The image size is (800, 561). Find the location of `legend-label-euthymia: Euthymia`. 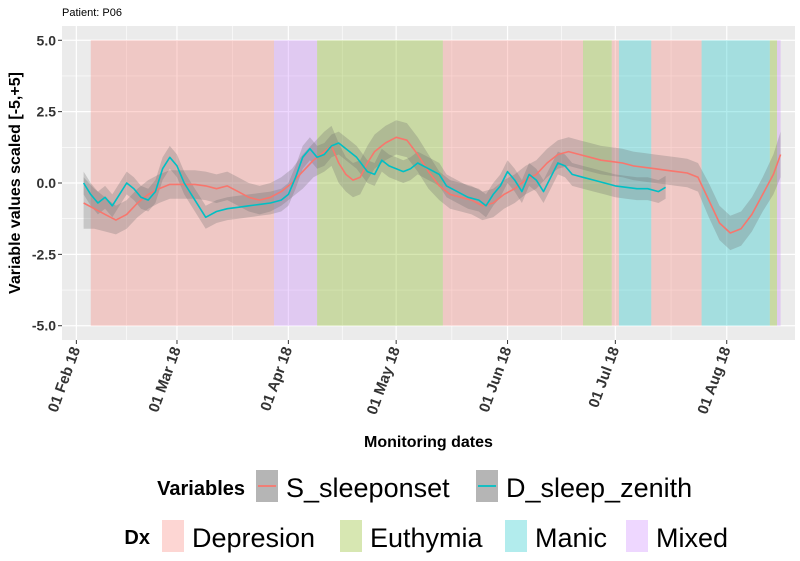

legend-label-euthymia: Euthymia is located at coordinates (427, 538).